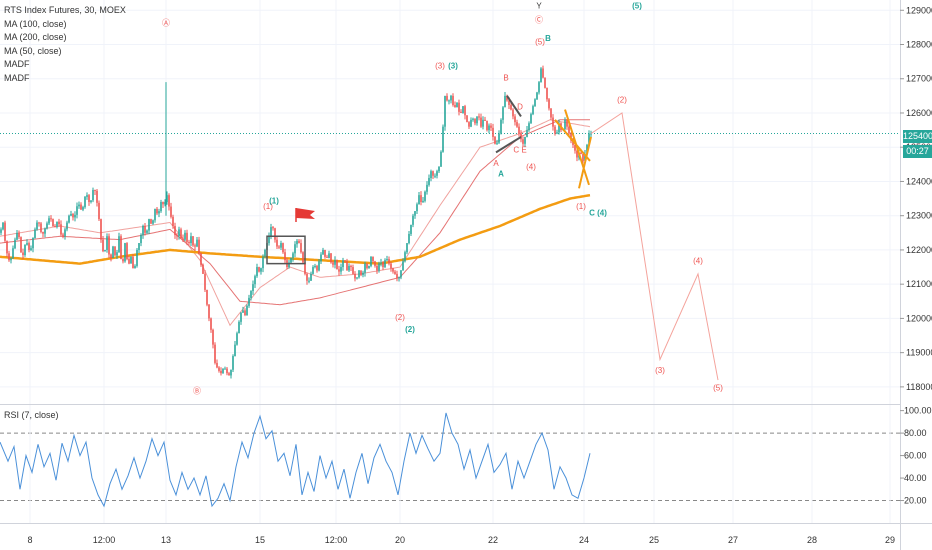 The image size is (932, 550). Describe the element at coordinates (660, 370) in the screenshot. I see `wave-label: (3)` at that location.